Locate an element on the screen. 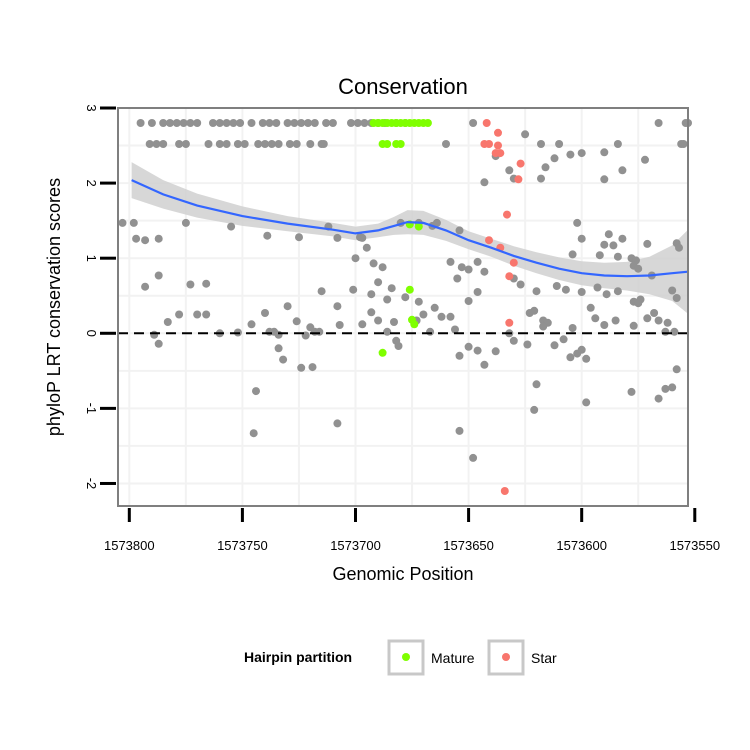 The height and width of the screenshot is (750, 750). legend-entry-mature: Mature is located at coordinates (431, 657).